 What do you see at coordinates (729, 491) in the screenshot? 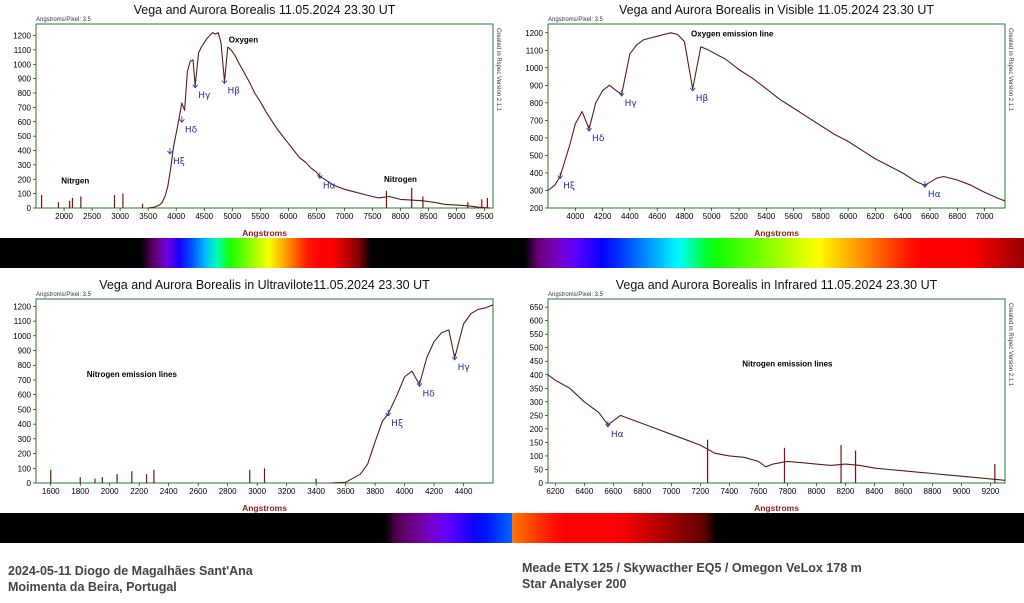
I see `x-tick-label: 7400` at bounding box center [729, 491].